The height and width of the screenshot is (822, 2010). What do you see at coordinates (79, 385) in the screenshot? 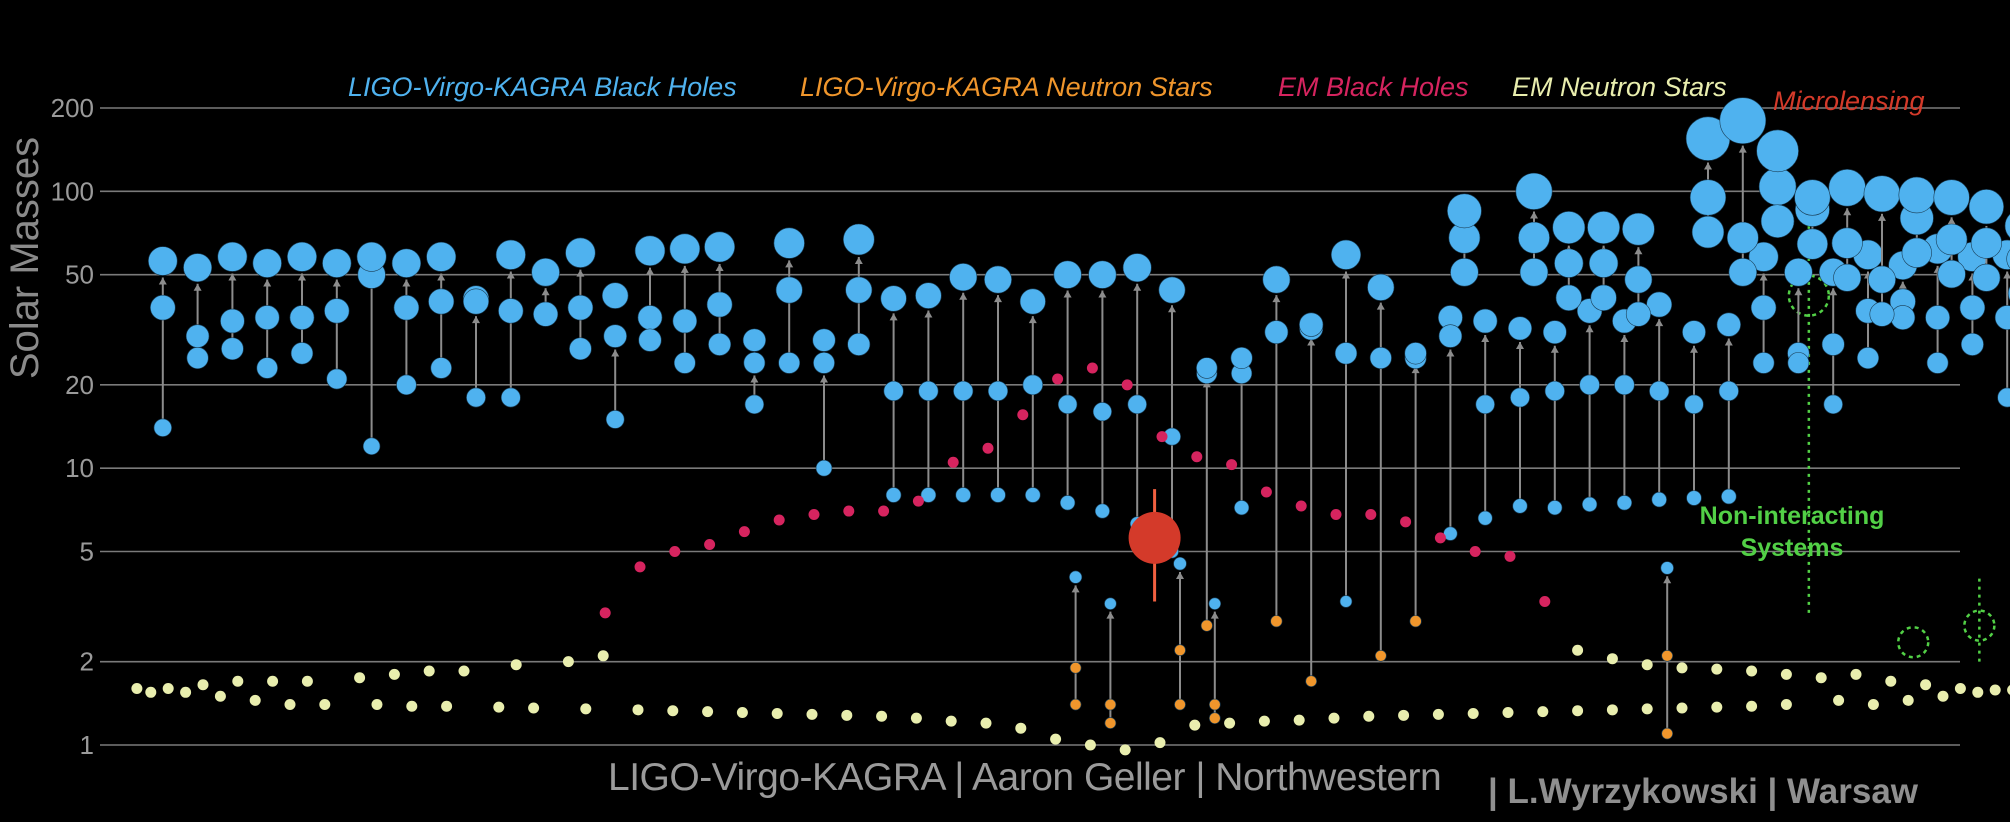
I see `y-tick-label: 20` at bounding box center [79, 385].